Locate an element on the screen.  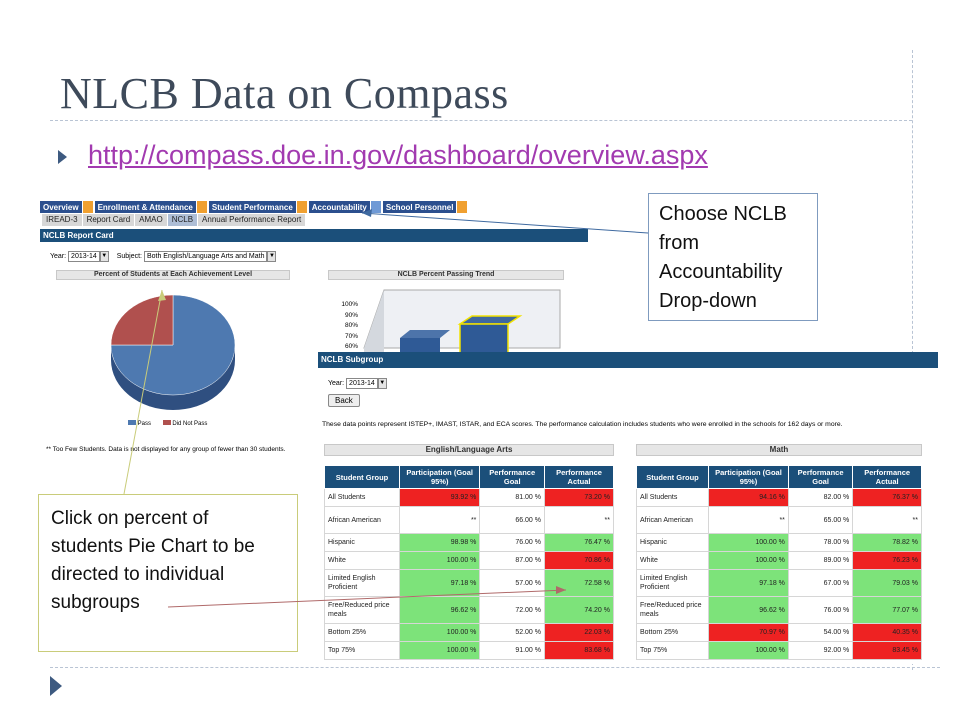
ela-table-title: English/Language Arts is located at coordinates (469, 450).